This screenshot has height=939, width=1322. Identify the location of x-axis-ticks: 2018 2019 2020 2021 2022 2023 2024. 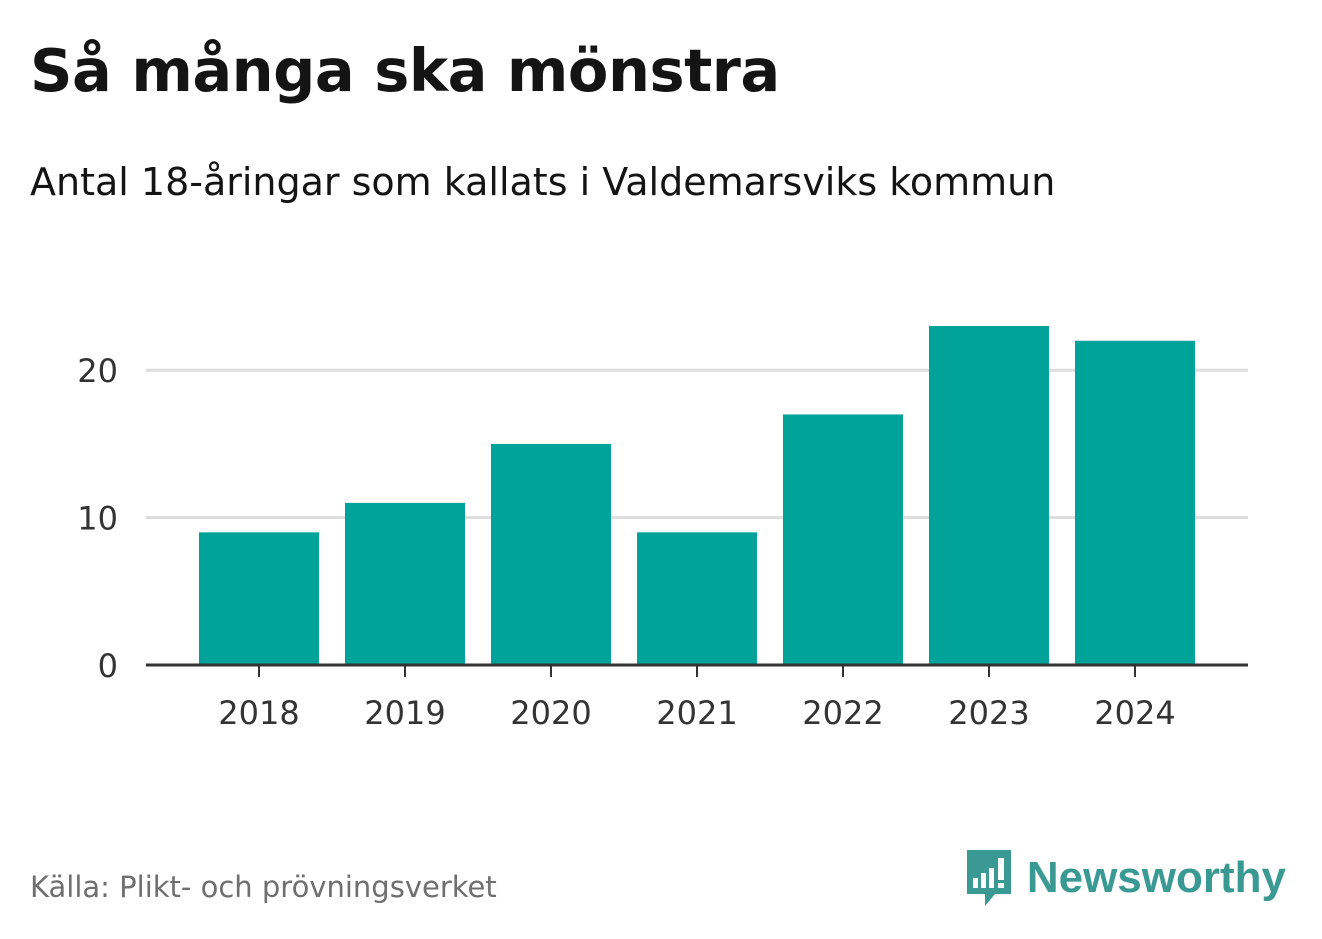
(697, 698).